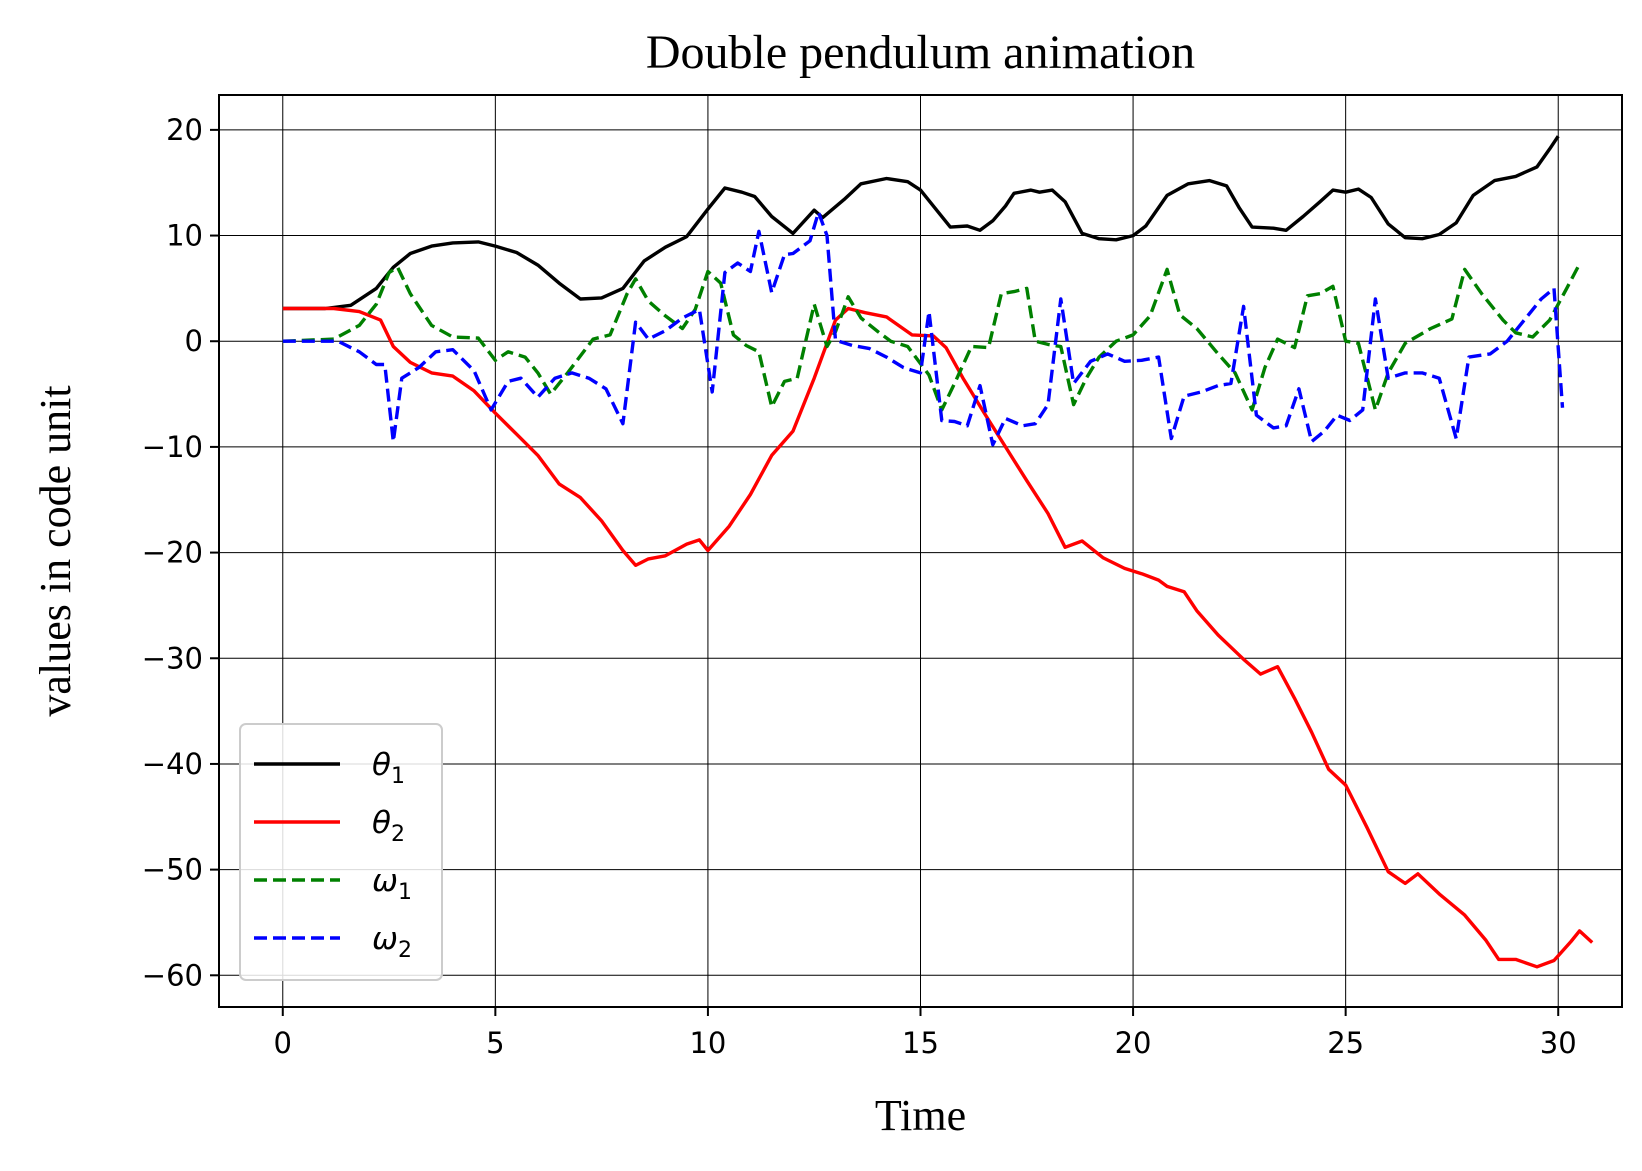 Image resolution: width=1642 pixels, height=1171 pixels. What do you see at coordinates (172, 658) in the screenshot?
I see `y-tick-label: −30` at bounding box center [172, 658].